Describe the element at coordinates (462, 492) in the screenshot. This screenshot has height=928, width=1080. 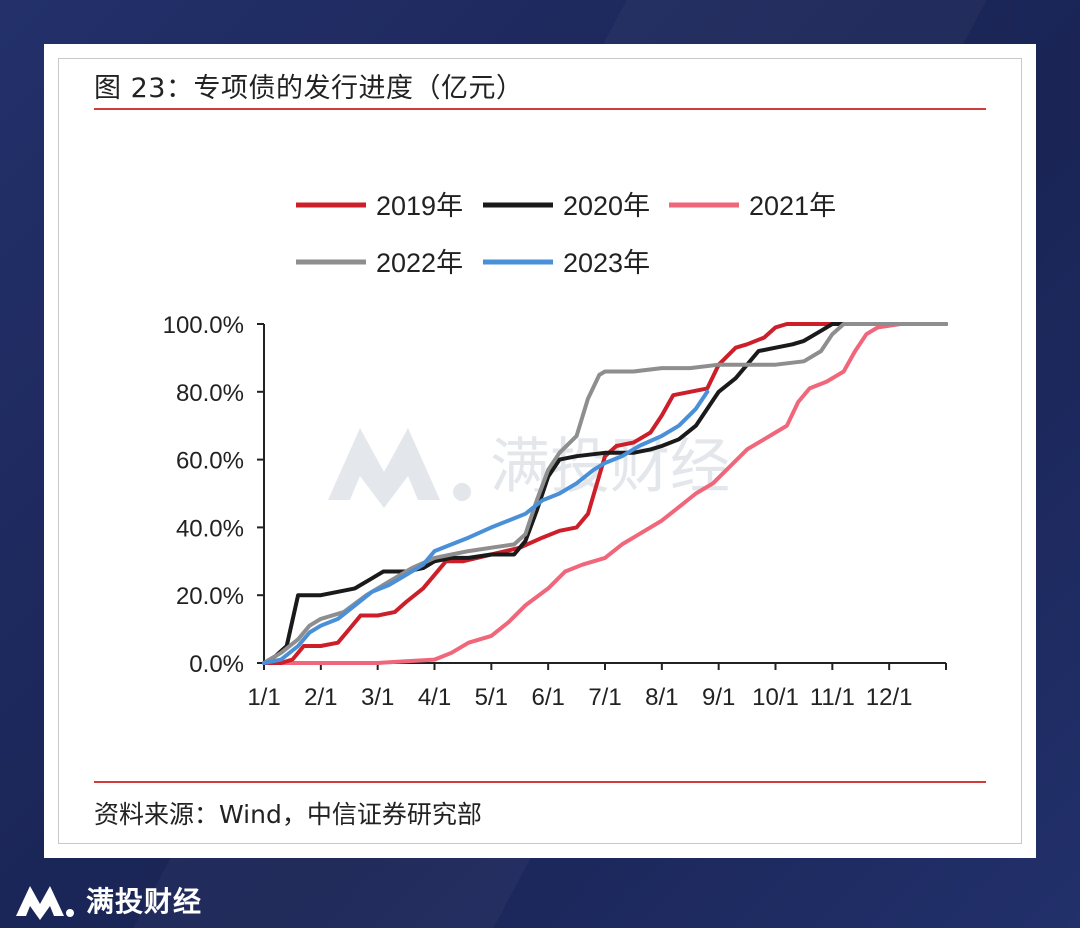
I see `watermark-dot` at that location.